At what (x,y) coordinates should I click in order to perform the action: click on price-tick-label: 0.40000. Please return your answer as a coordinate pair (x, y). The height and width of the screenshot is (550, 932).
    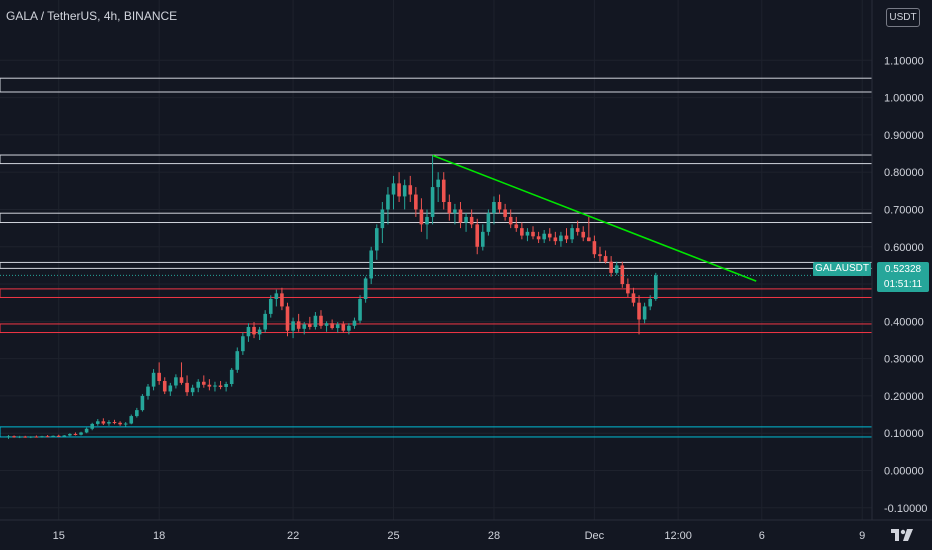
    Looking at the image, I should click on (904, 322).